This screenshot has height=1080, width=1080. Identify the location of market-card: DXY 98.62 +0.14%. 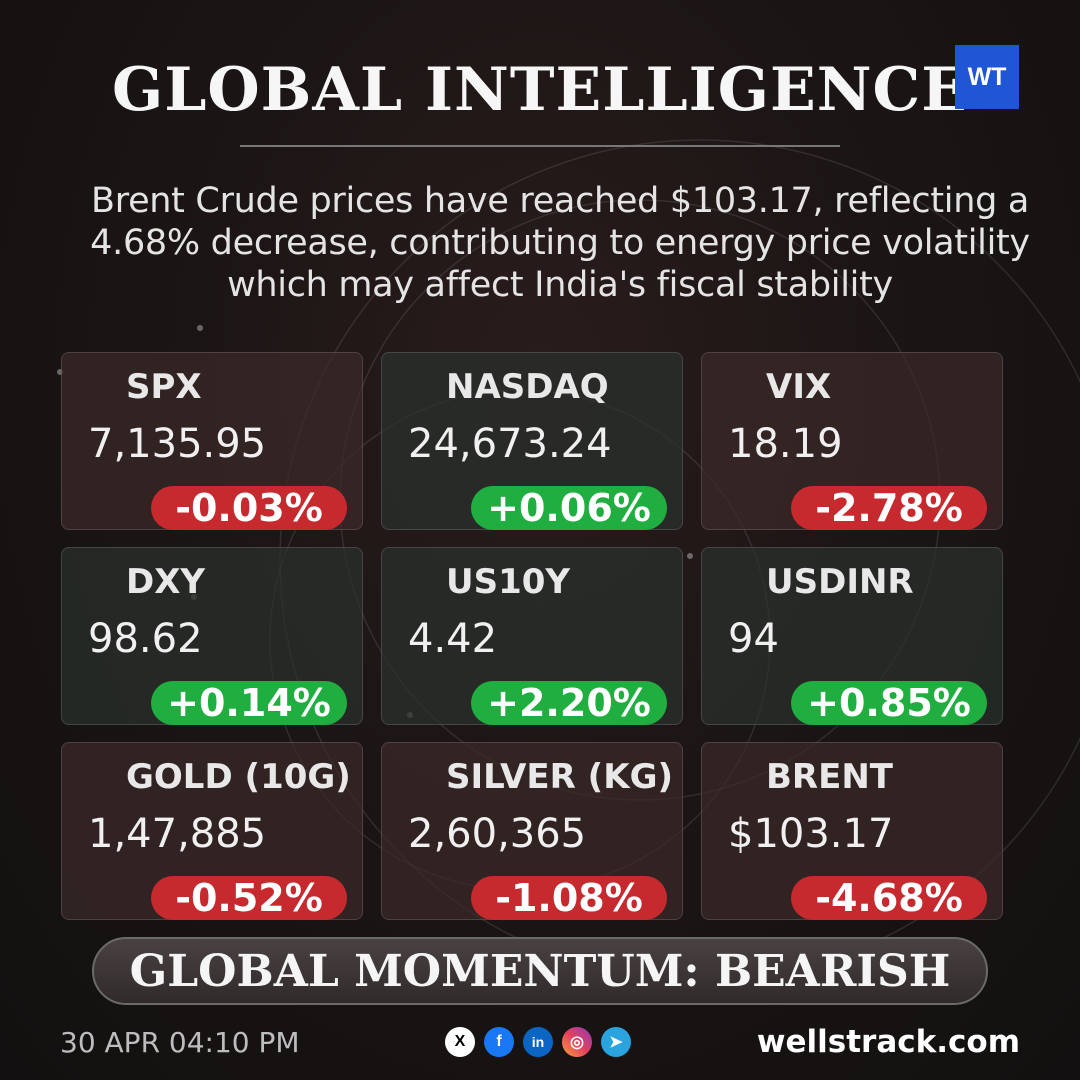
(212, 636).